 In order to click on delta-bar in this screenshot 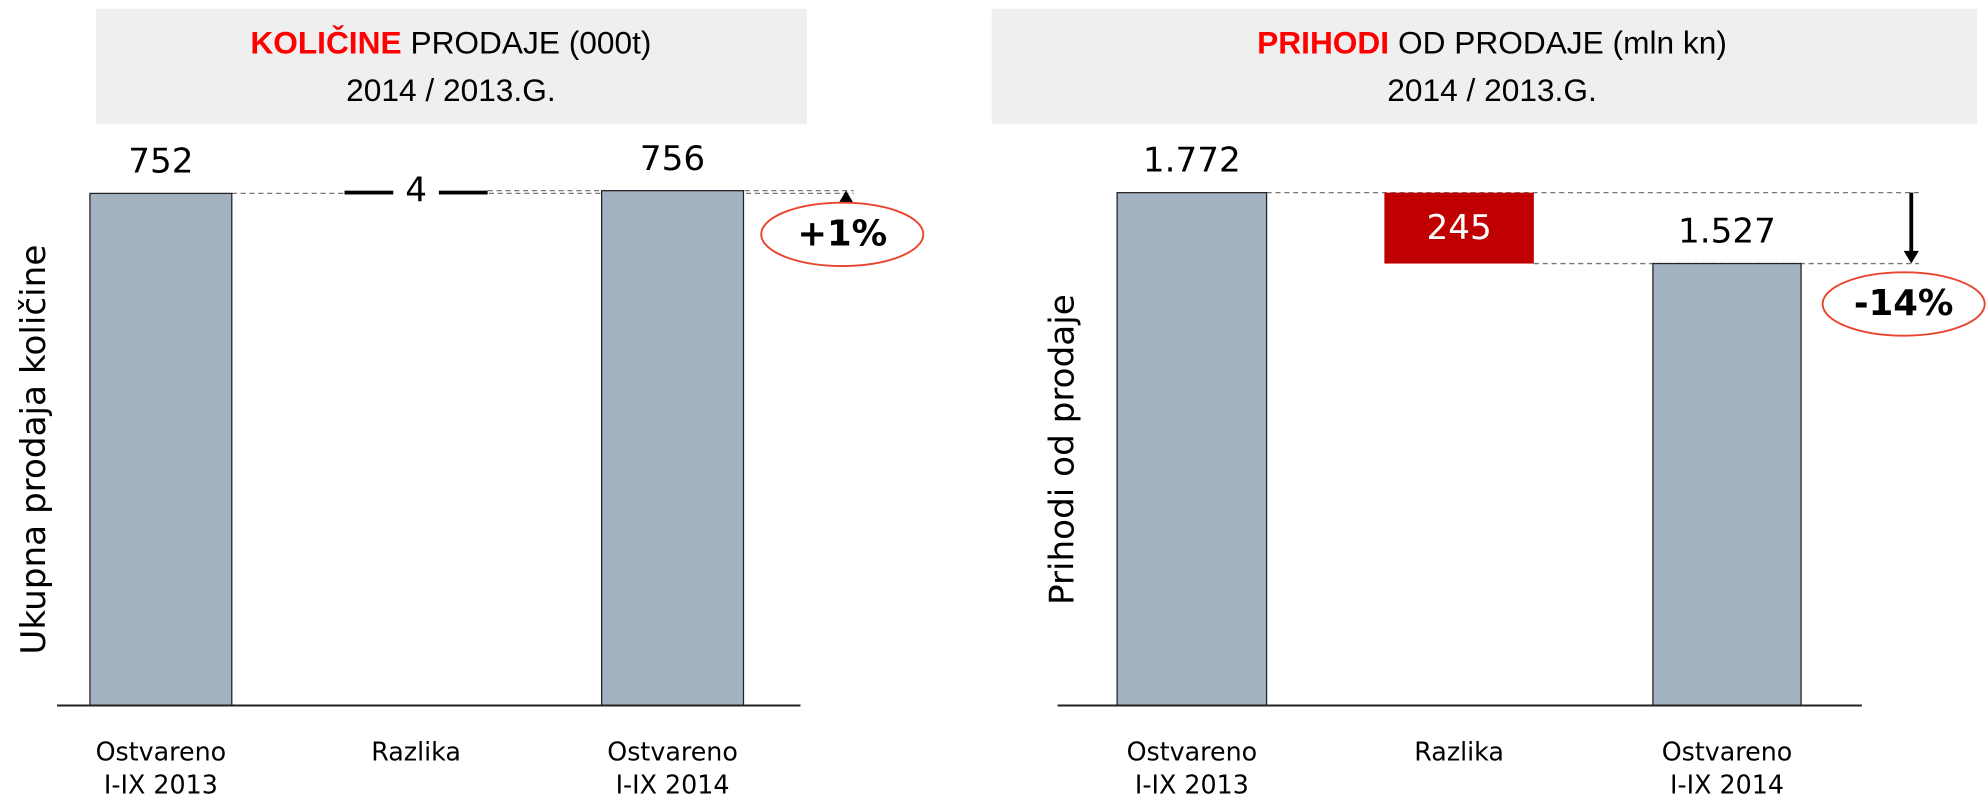, I will do `click(1459, 228)`.